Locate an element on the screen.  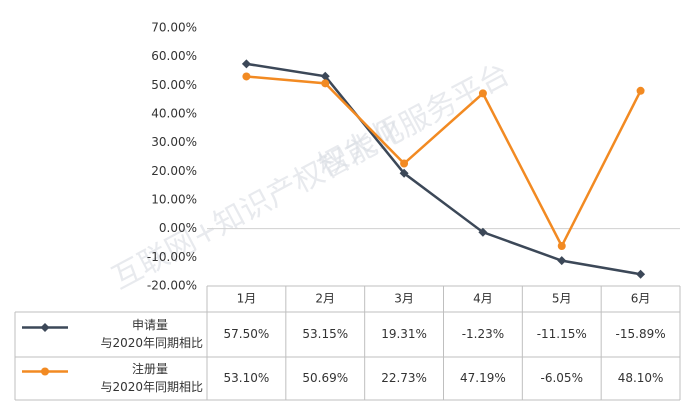
x-tick-label: 2月 is located at coordinates (325, 299).